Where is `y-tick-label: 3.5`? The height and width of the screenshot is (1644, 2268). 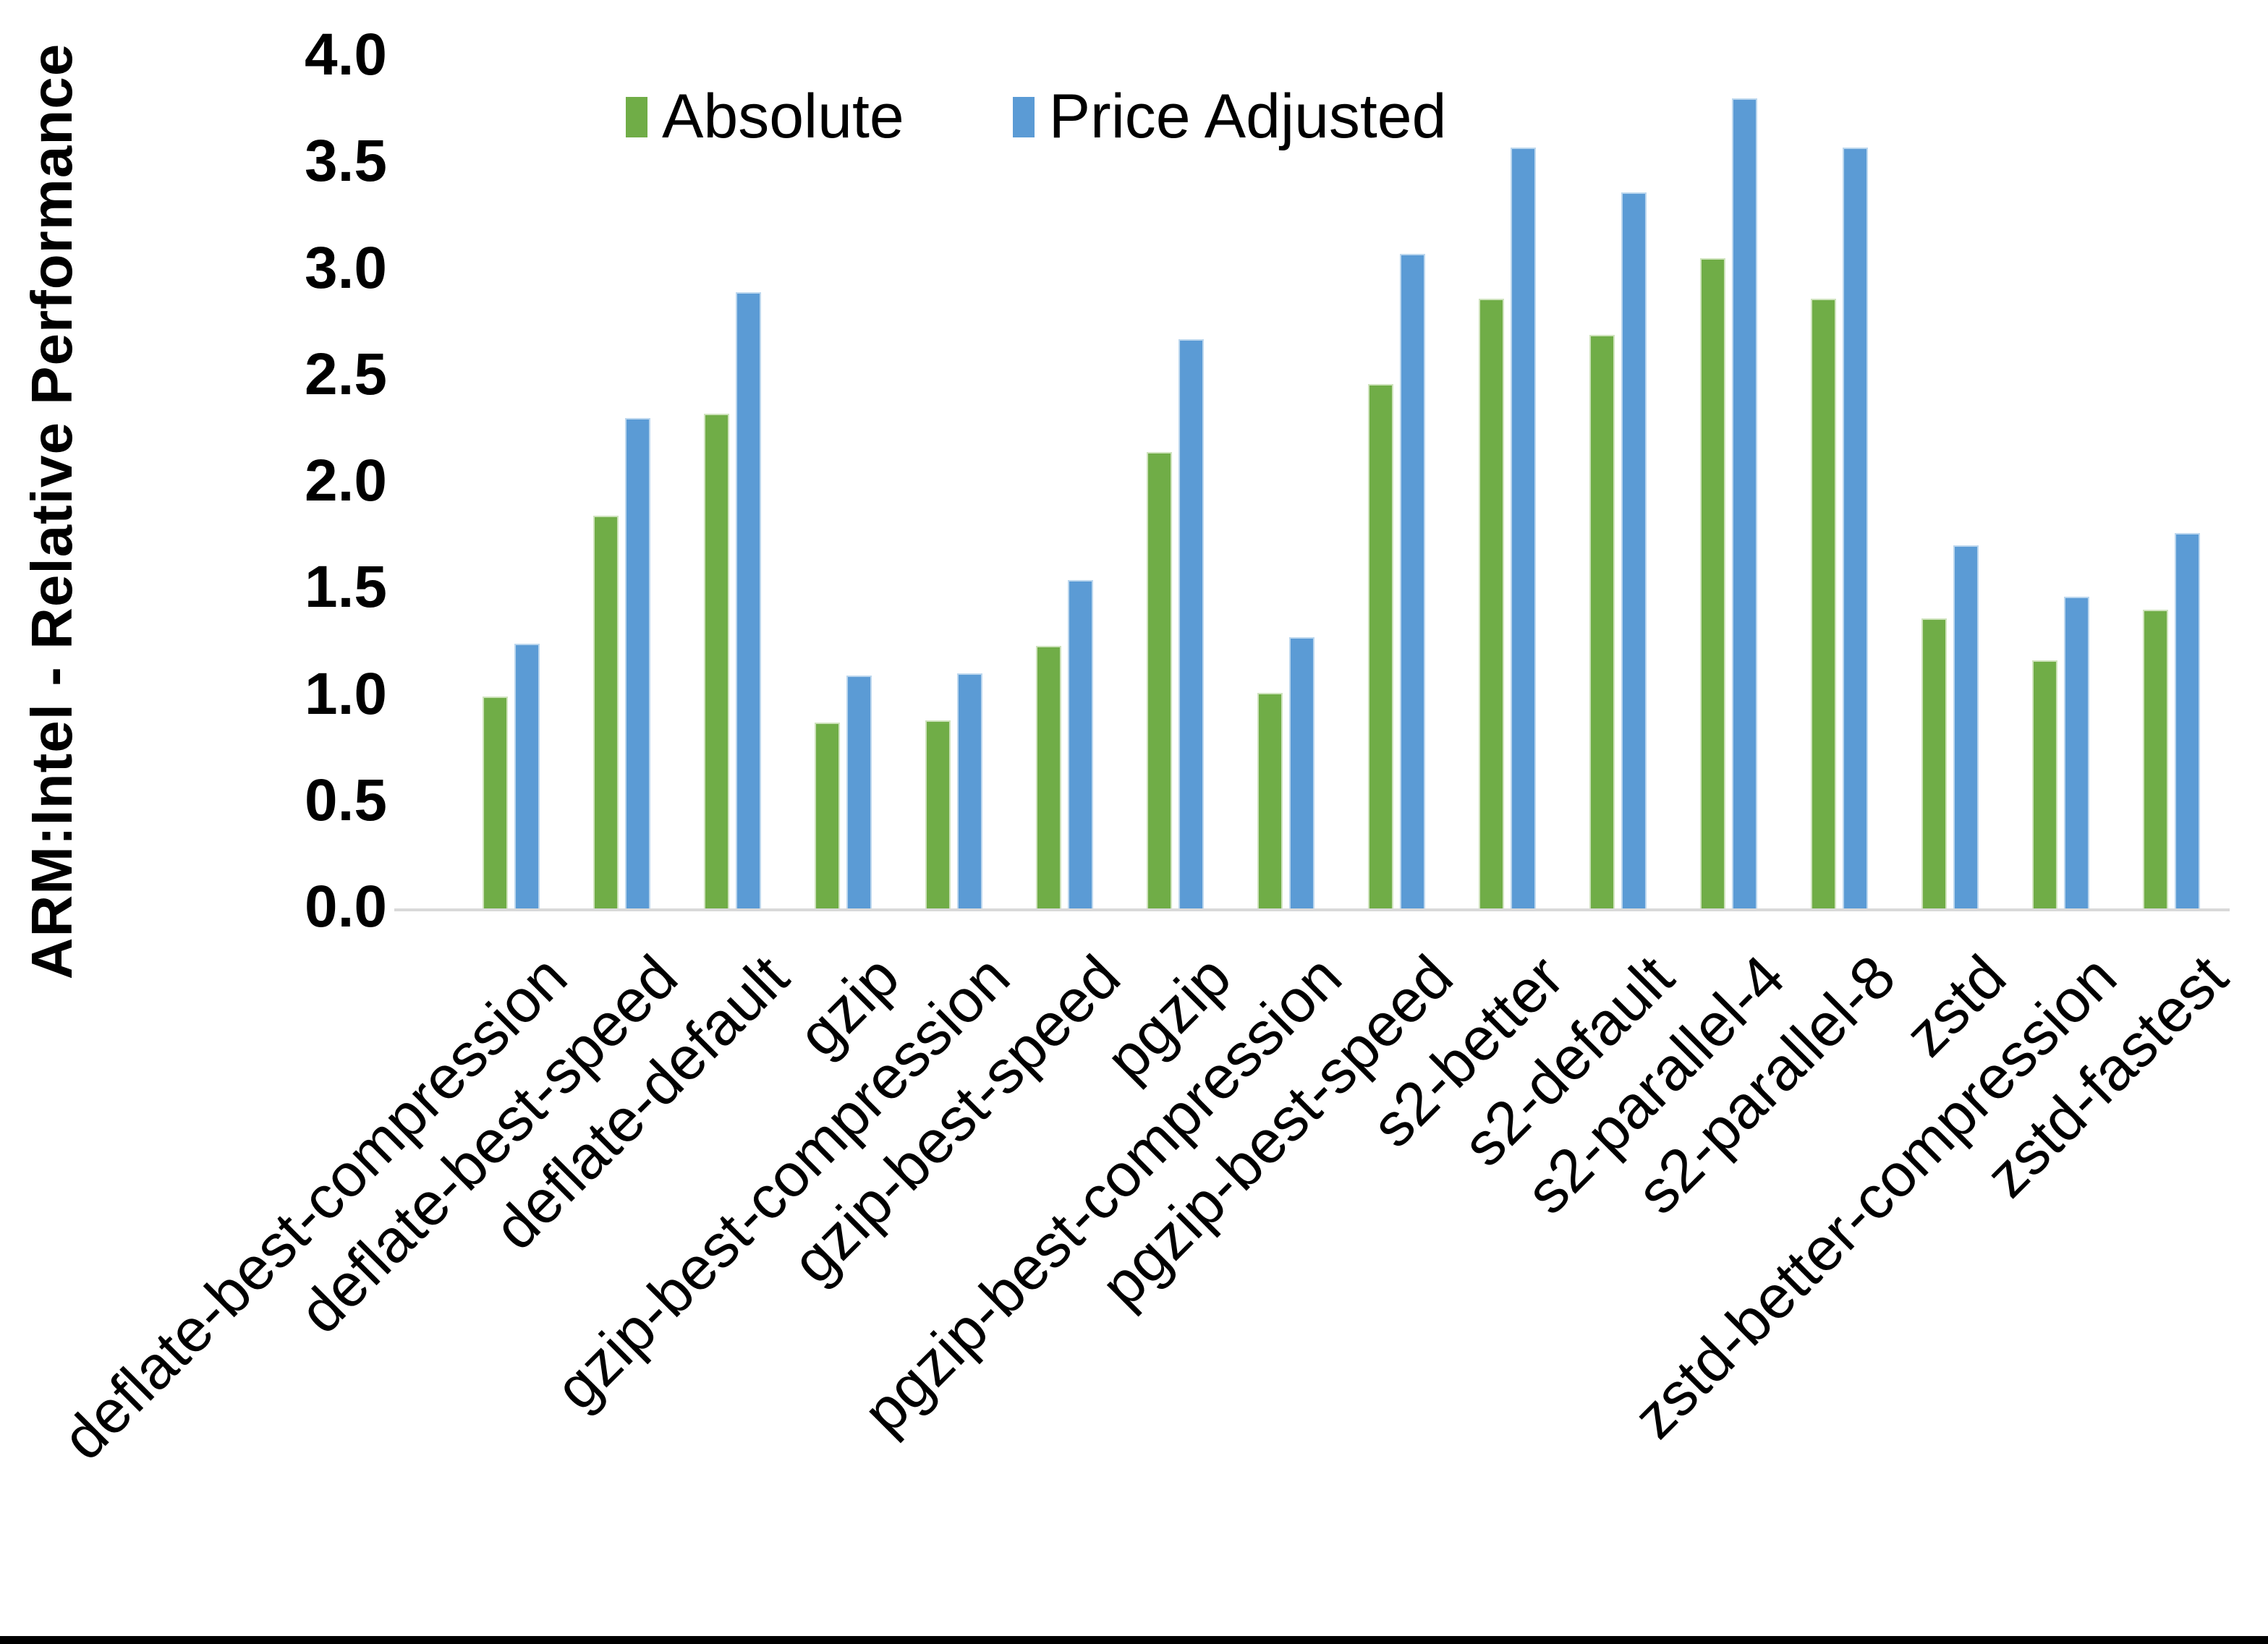 y-tick-label: 3.5 is located at coordinates (346, 161).